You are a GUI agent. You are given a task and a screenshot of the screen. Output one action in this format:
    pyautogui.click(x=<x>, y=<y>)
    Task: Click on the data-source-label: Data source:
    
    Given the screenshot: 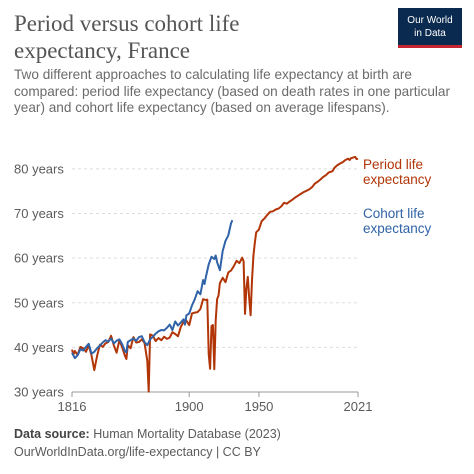 What is the action you would take?
    pyautogui.click(x=52, y=434)
    